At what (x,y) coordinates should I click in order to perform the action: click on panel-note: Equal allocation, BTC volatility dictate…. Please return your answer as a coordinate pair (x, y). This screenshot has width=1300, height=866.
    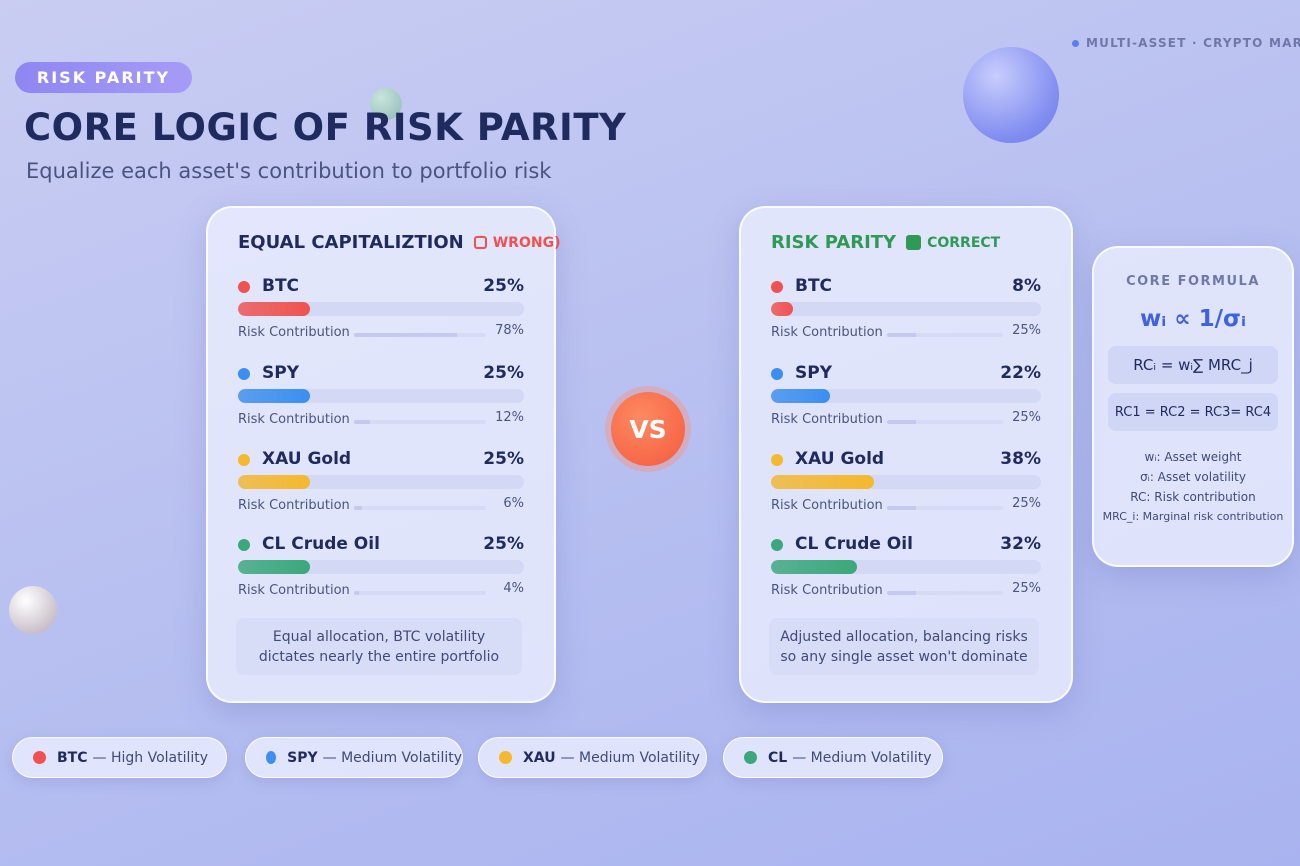
    Looking at the image, I should click on (379, 646).